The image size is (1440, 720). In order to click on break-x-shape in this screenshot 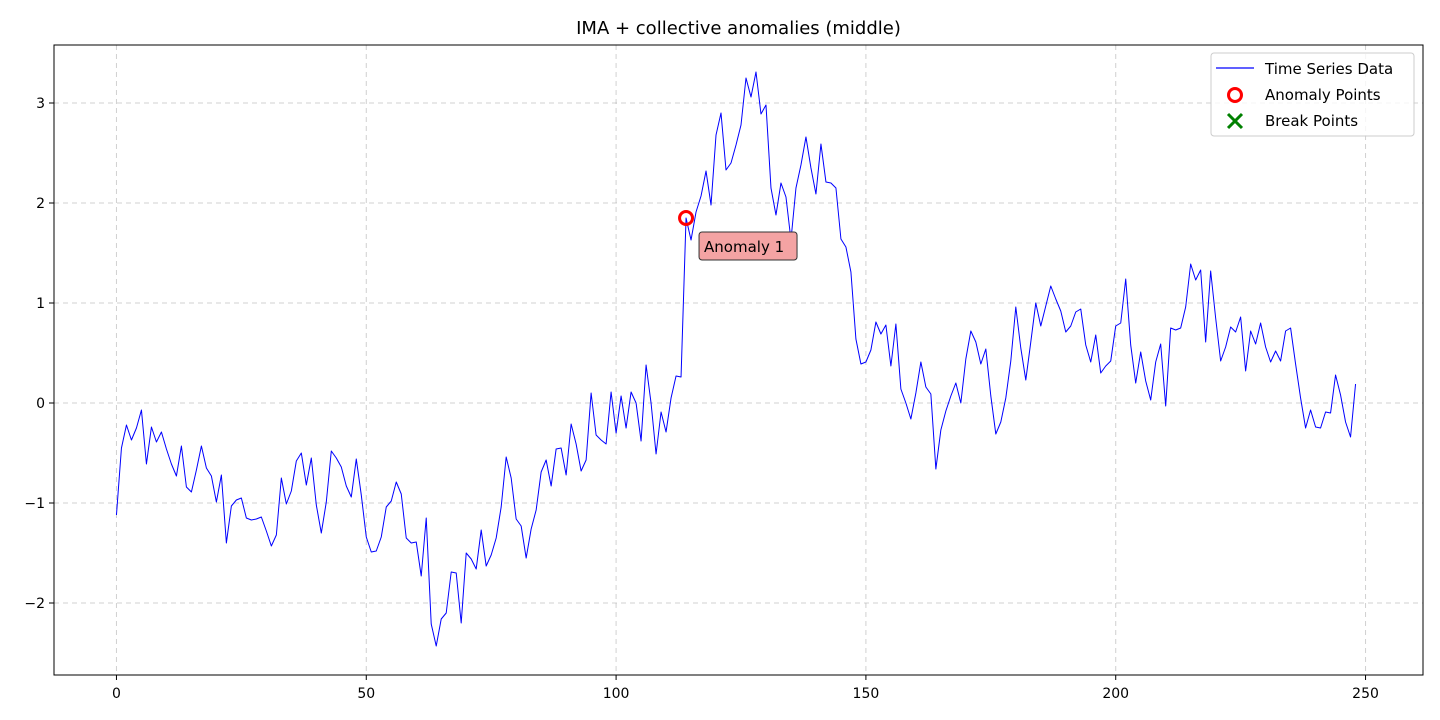, I will do `click(1235, 121)`.